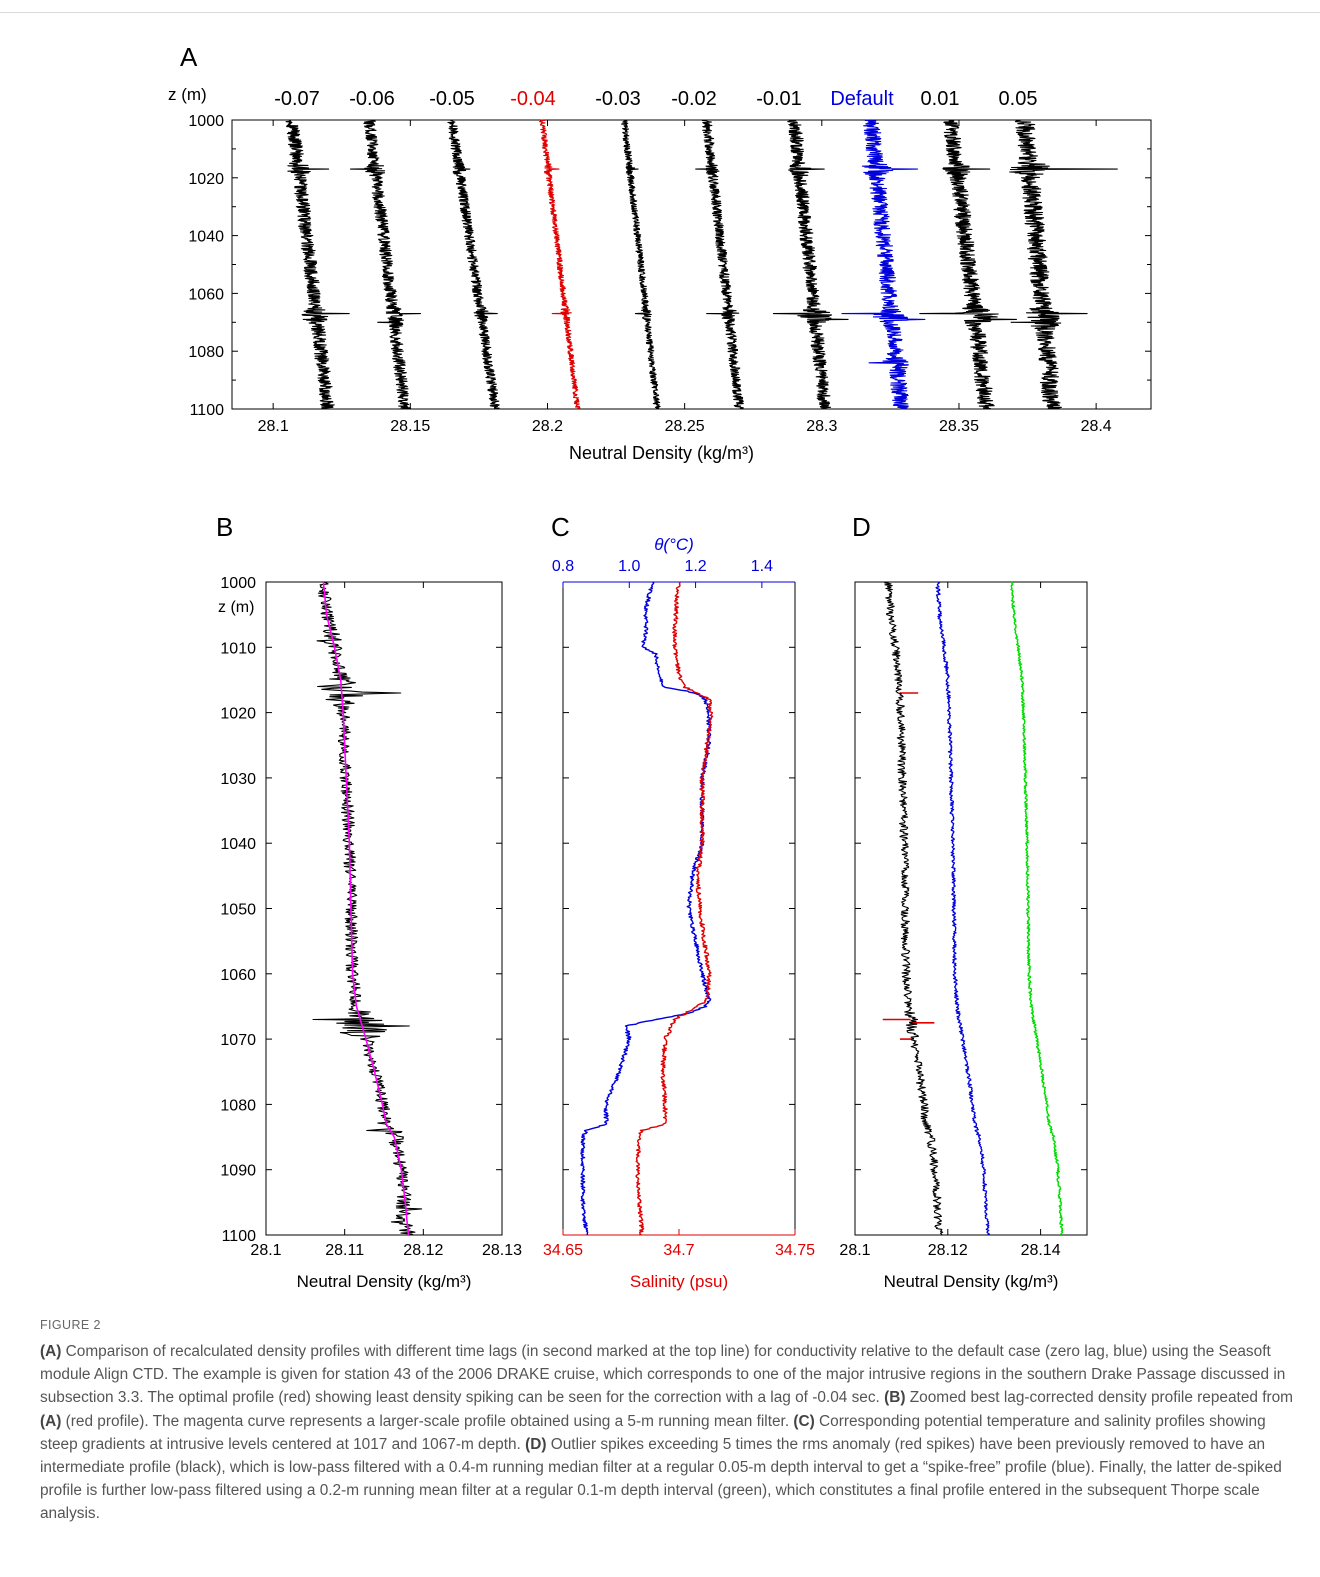 The image size is (1320, 1577). What do you see at coordinates (206, 121) in the screenshot?
I see `ytick-label-a: 1000` at bounding box center [206, 121].